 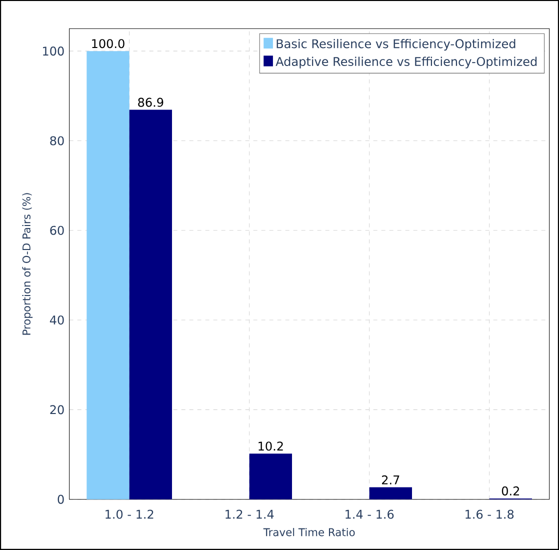 What do you see at coordinates (27, 264) in the screenshot?
I see `y-axis-title: Proportion of O-D Pairs (%)` at bounding box center [27, 264].